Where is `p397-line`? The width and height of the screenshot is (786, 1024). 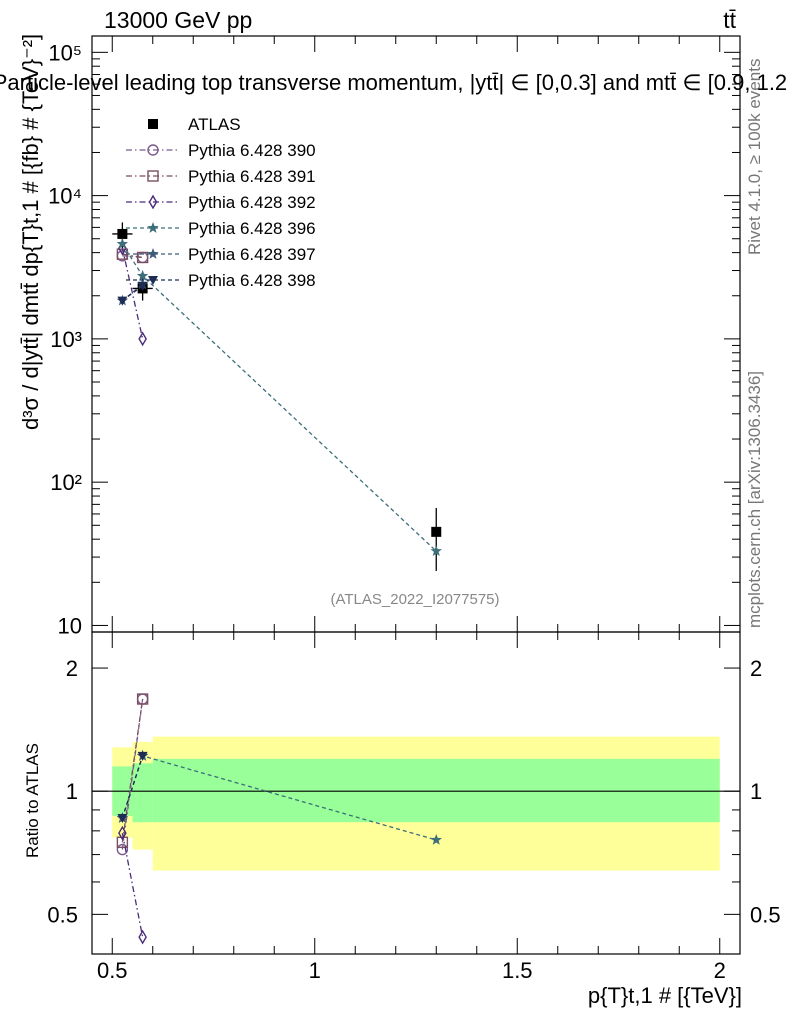
p397-line is located at coordinates (132, 292).